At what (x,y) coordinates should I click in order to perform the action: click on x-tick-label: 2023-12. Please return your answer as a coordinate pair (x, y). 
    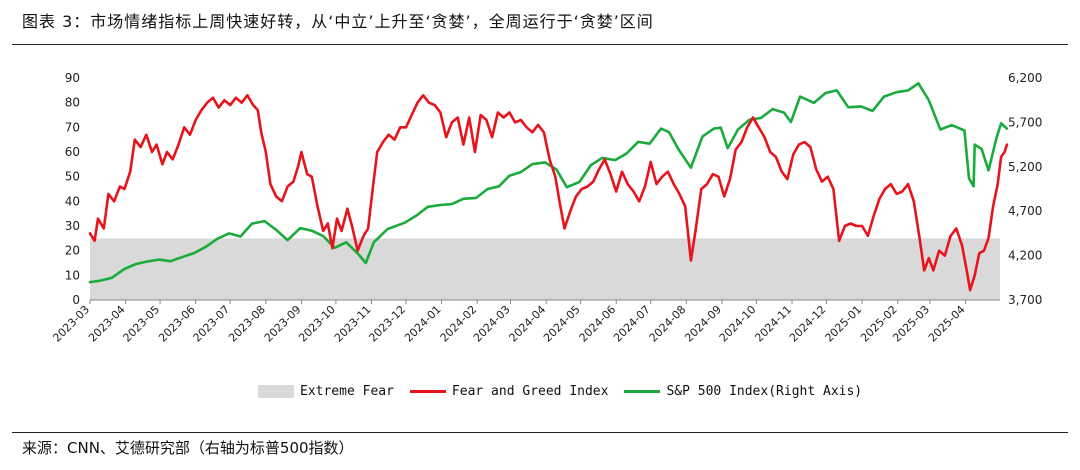
    Looking at the image, I should click on (387, 324).